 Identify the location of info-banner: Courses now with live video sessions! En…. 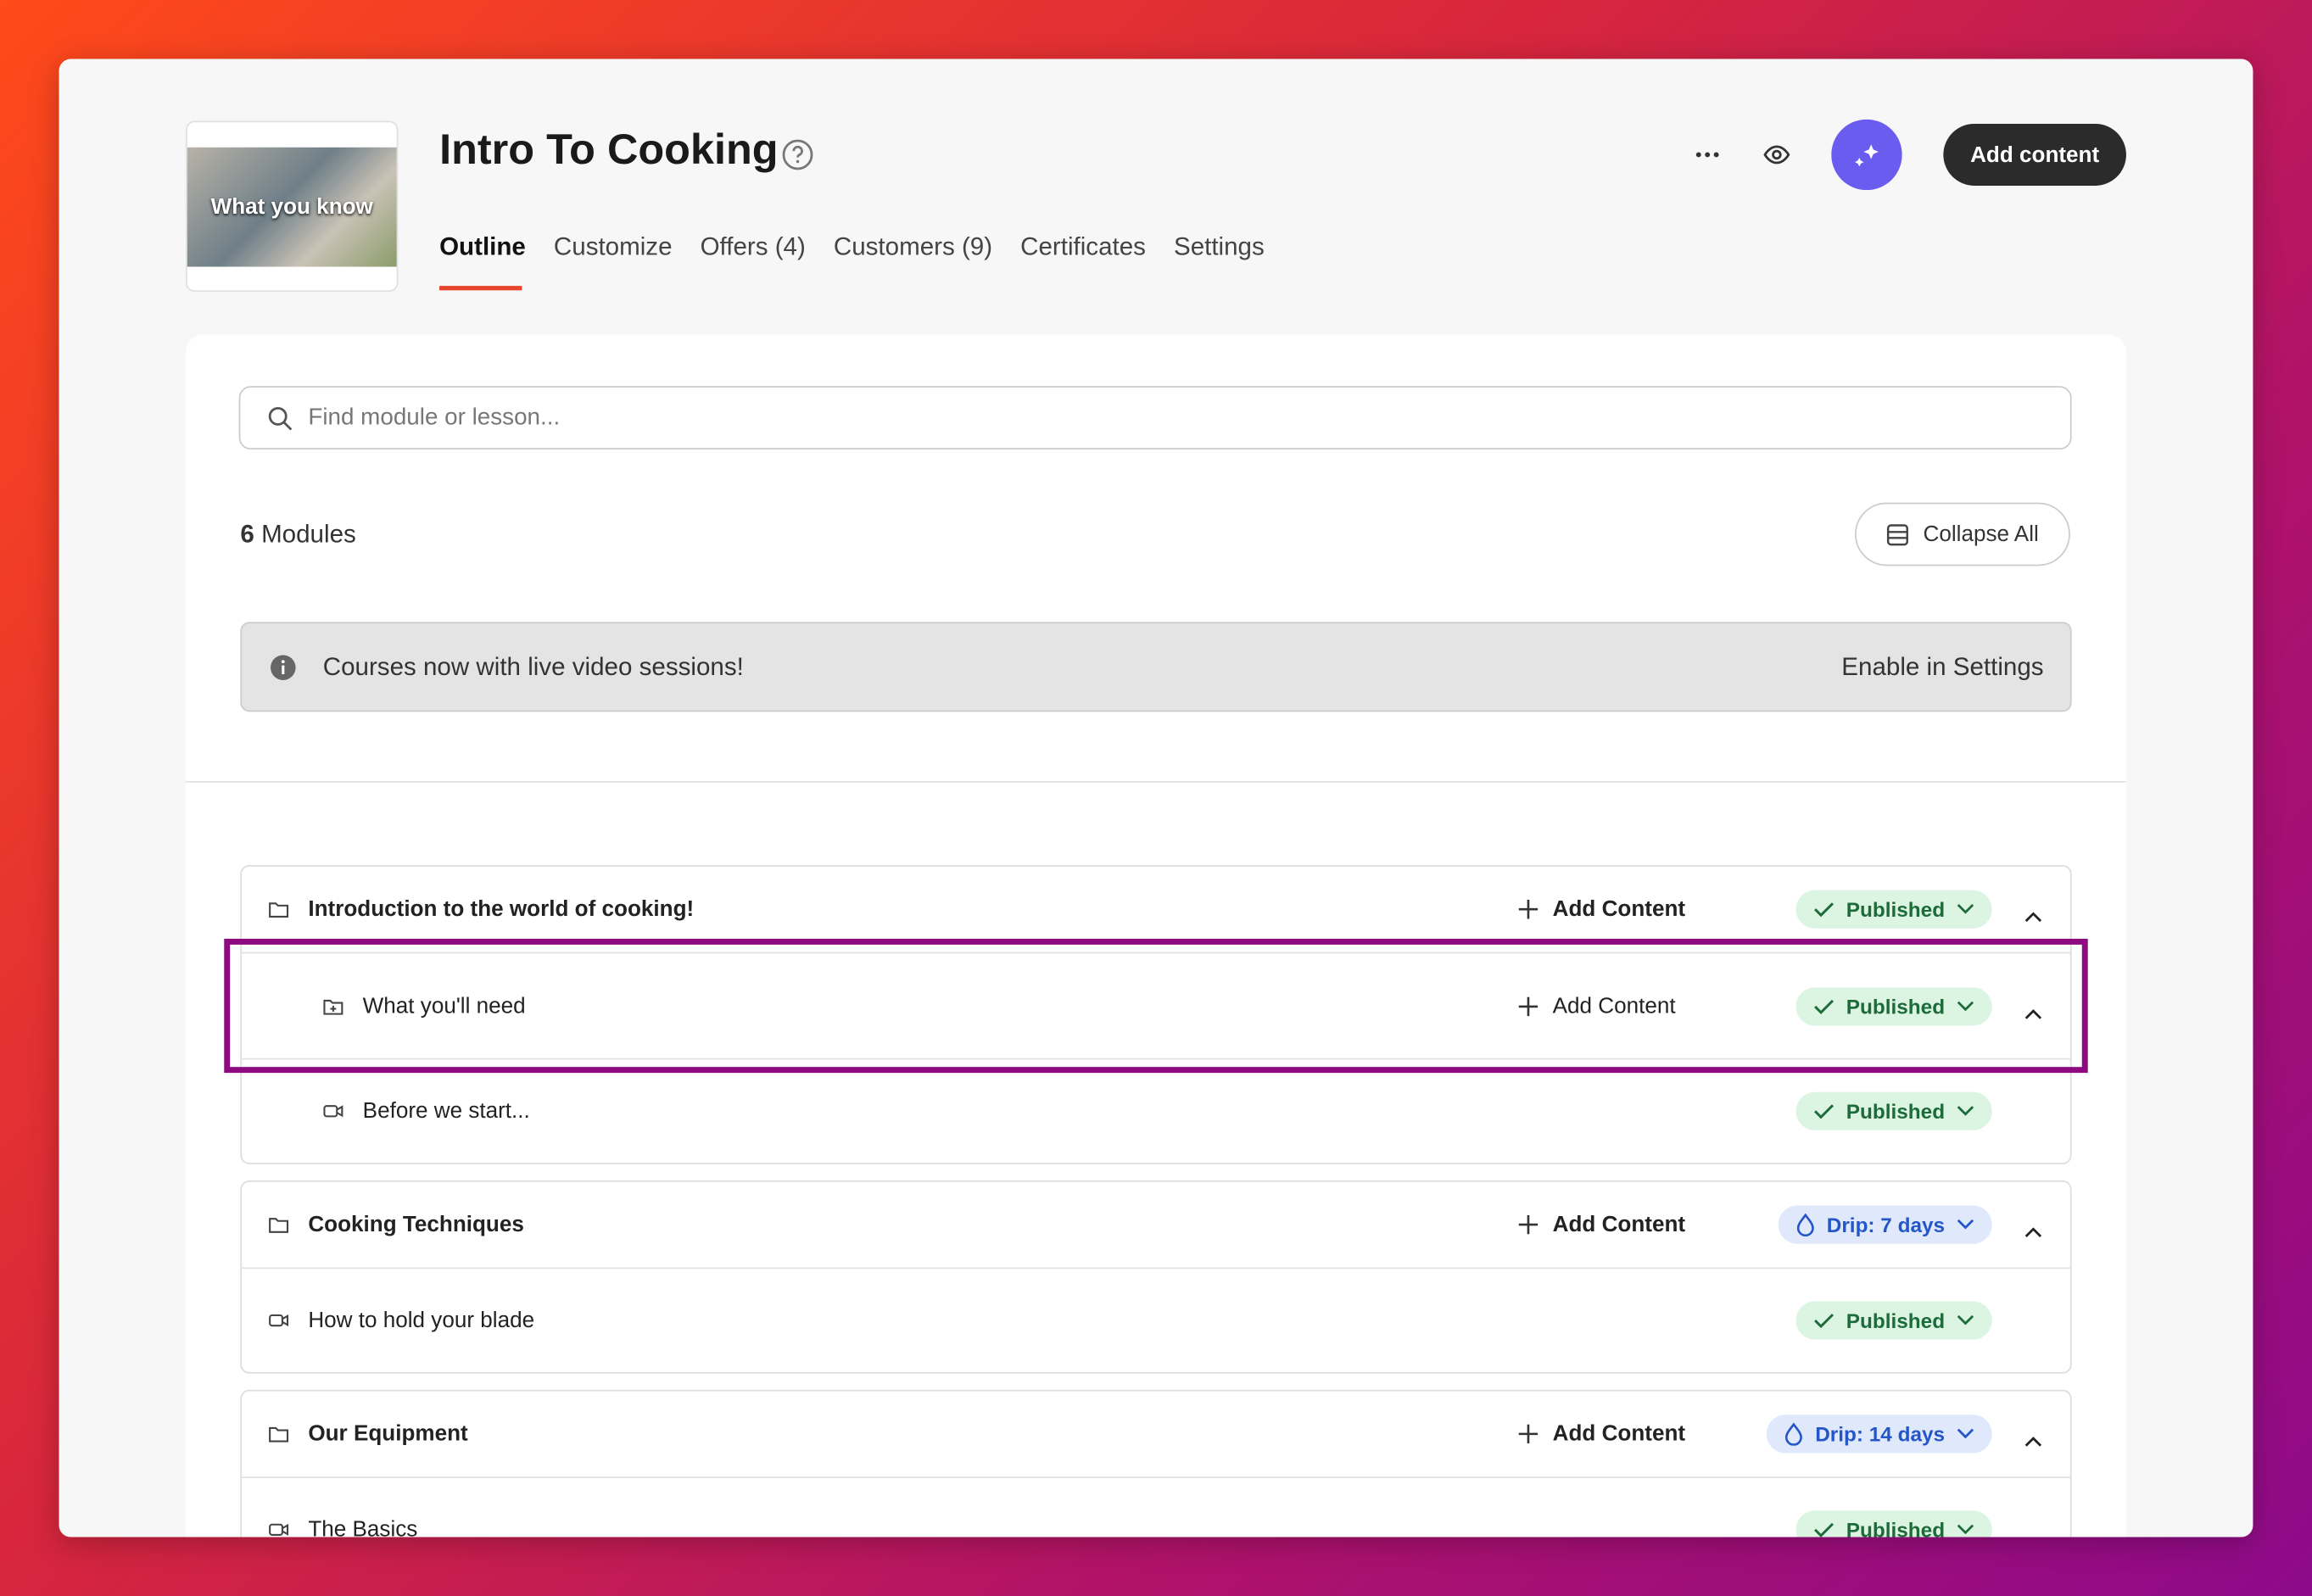
(1156, 667).